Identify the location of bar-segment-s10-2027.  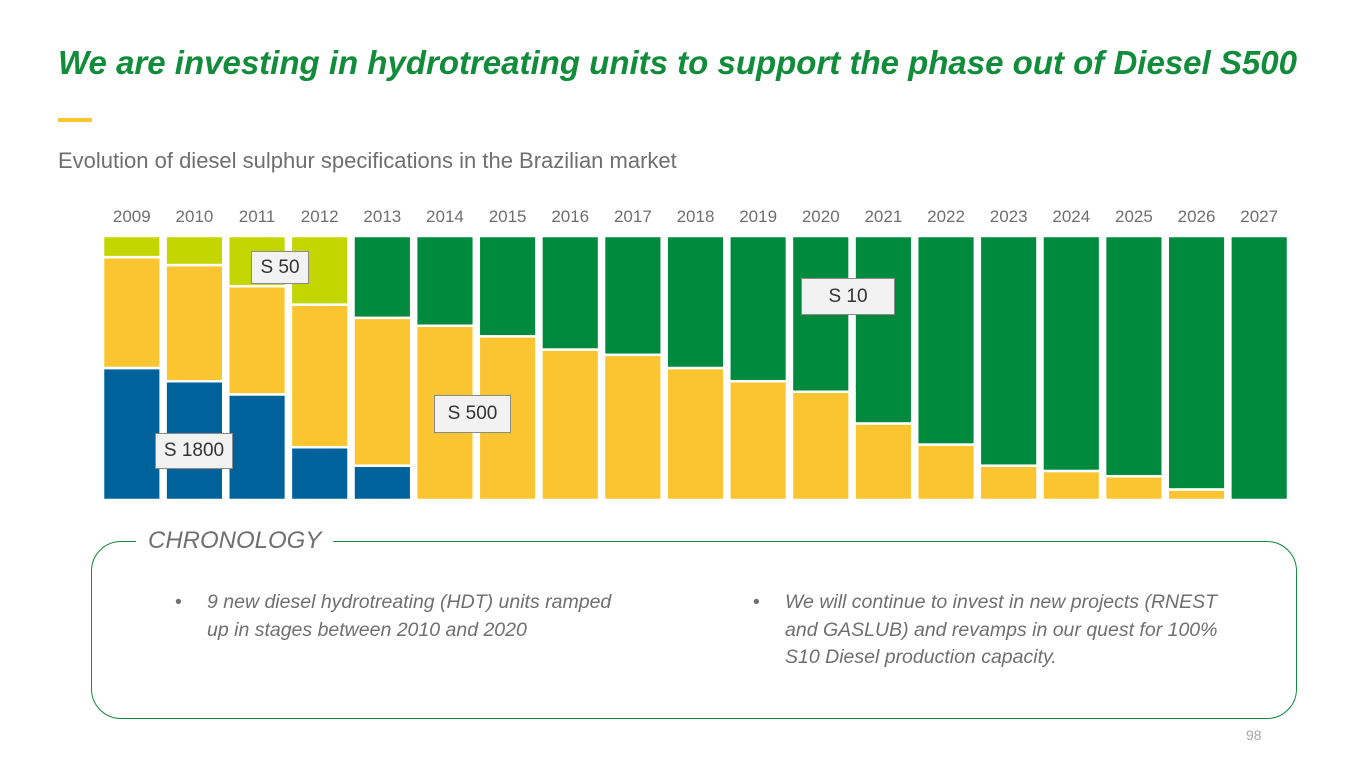
(1259, 368).